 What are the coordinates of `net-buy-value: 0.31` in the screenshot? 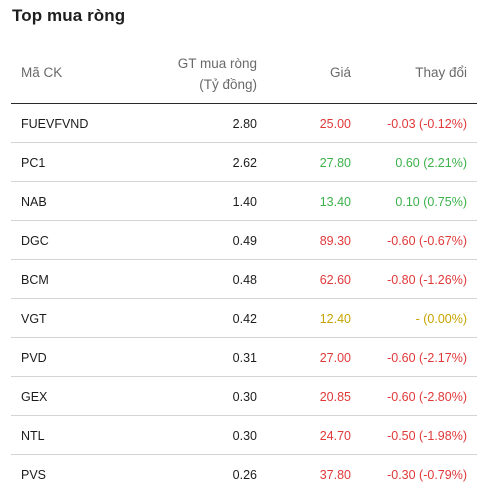 It's located at (244, 358).